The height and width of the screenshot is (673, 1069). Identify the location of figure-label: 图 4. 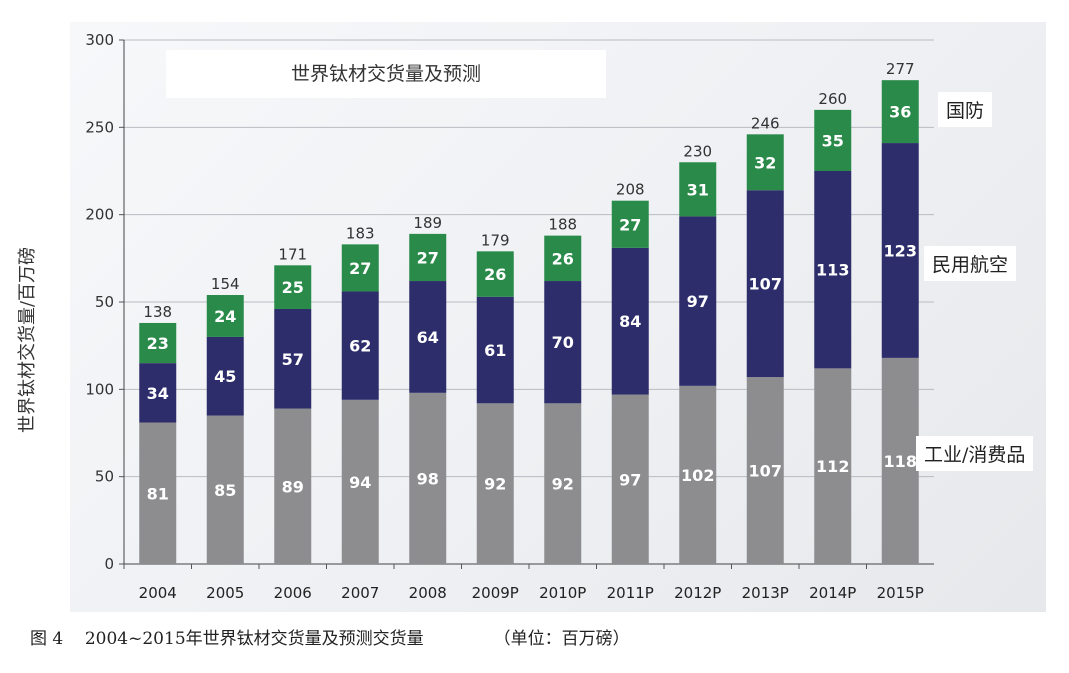
(47, 639).